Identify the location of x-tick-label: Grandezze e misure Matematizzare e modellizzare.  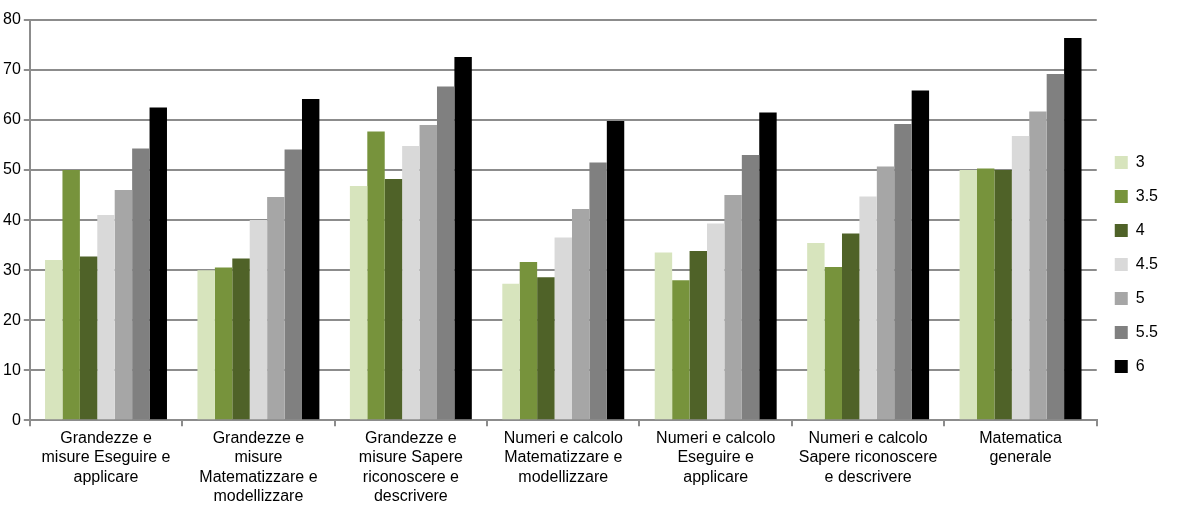
(258, 466).